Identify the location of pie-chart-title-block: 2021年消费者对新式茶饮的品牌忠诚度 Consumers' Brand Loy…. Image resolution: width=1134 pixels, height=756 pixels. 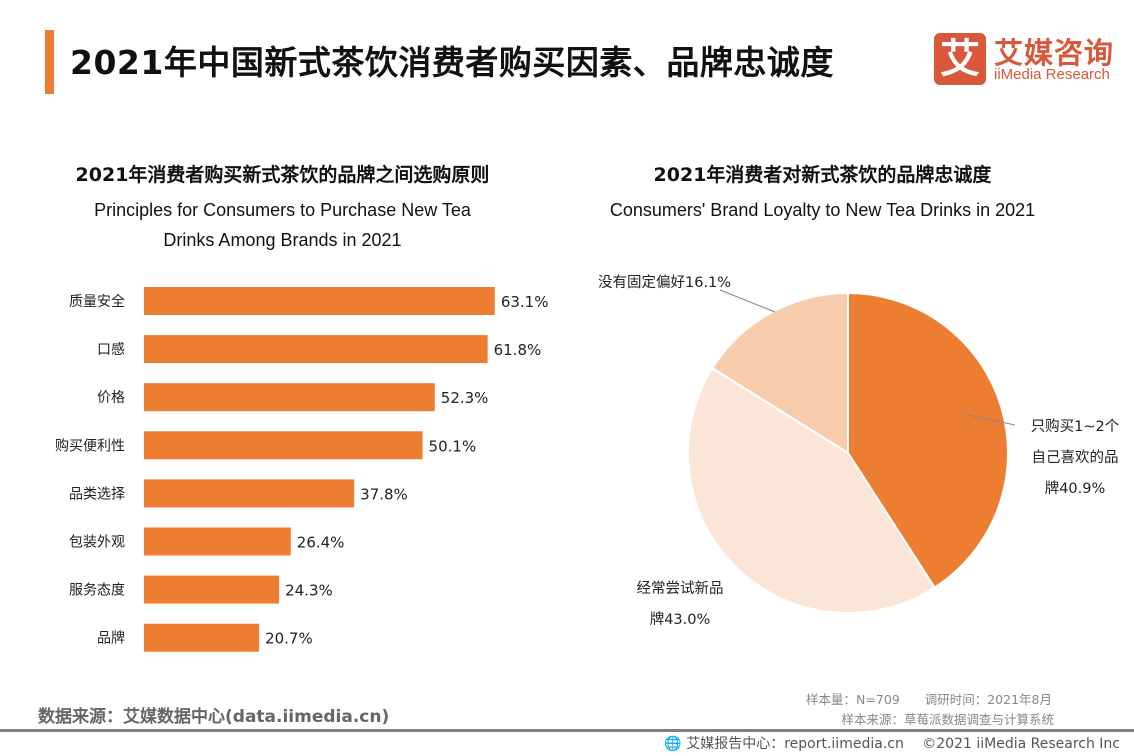
(822, 192).